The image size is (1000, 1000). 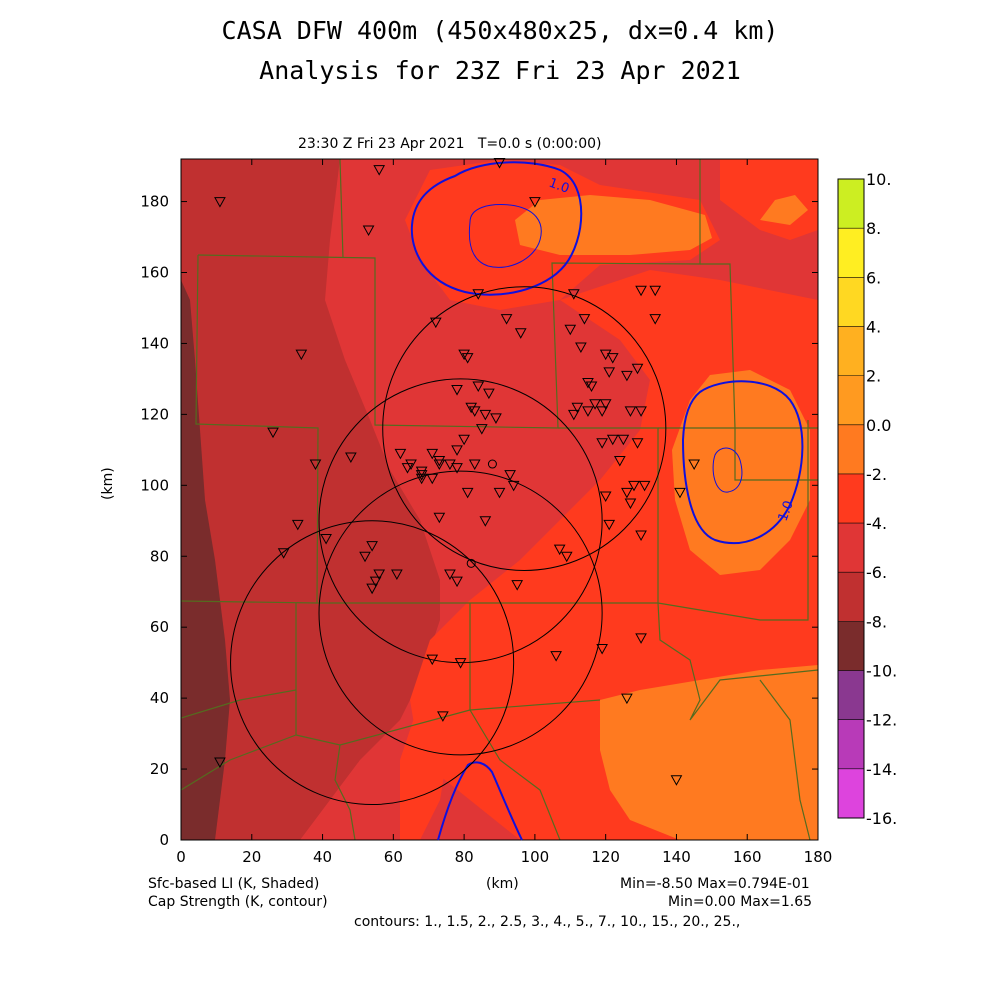 I want to click on contour-label: 1.0, so click(x=559, y=186).